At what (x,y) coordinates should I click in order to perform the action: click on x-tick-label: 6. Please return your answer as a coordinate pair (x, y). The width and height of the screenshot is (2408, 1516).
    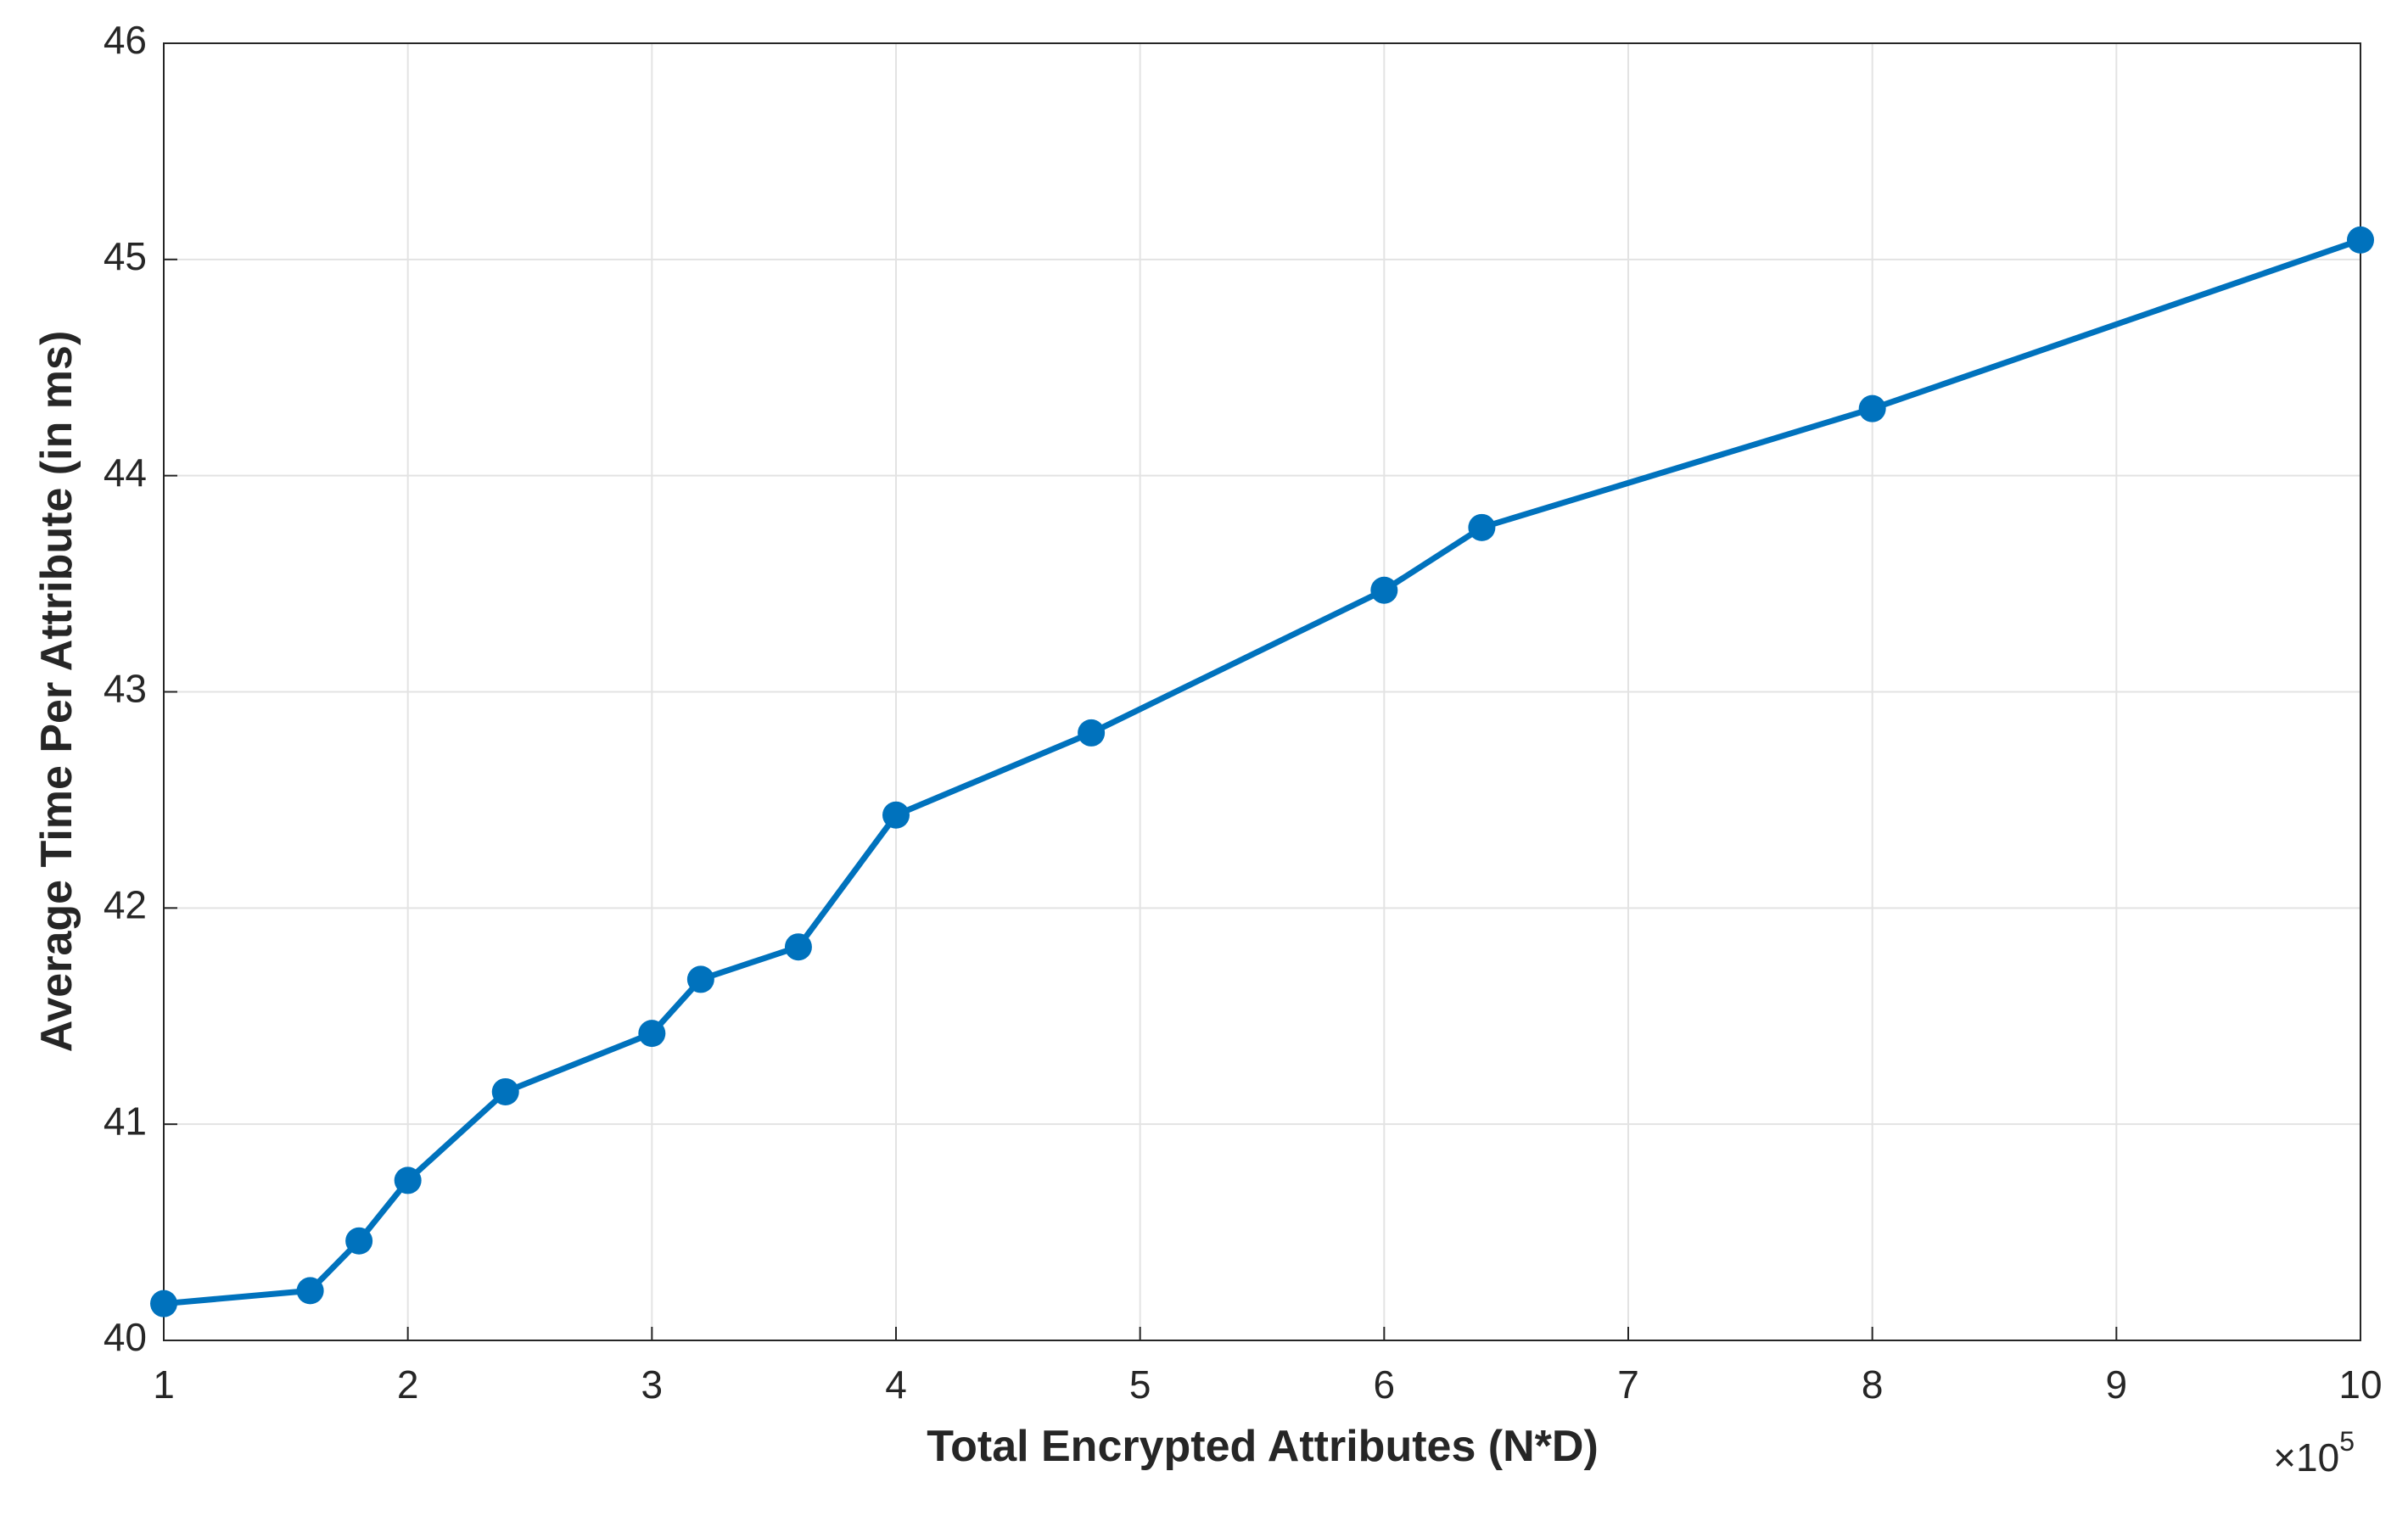
    Looking at the image, I should click on (1385, 1384).